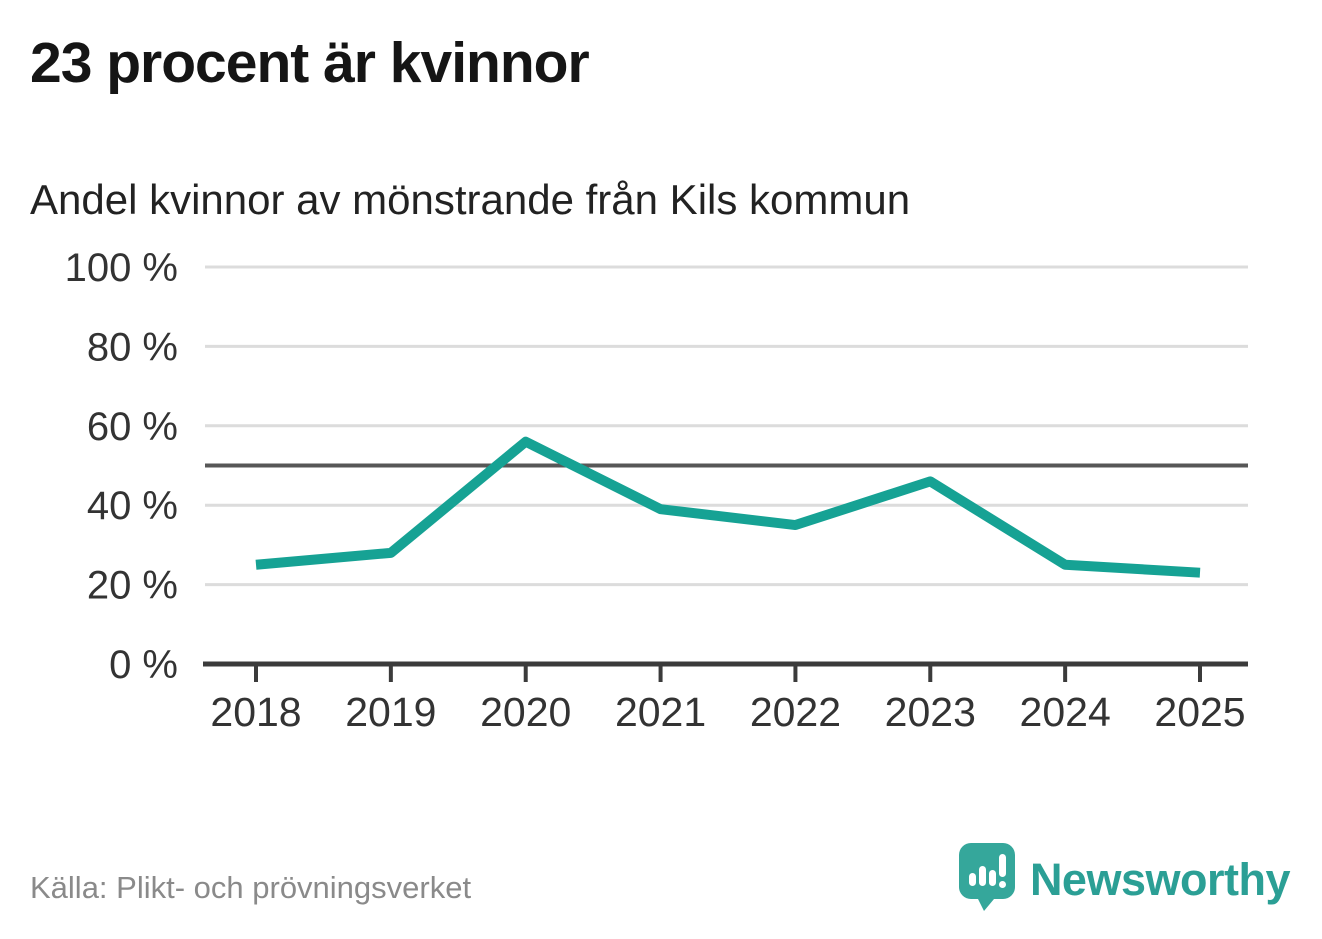 Image resolution: width=1322 pixels, height=939 pixels. What do you see at coordinates (1160, 879) in the screenshot?
I see `brand-name: Newsworthy` at bounding box center [1160, 879].